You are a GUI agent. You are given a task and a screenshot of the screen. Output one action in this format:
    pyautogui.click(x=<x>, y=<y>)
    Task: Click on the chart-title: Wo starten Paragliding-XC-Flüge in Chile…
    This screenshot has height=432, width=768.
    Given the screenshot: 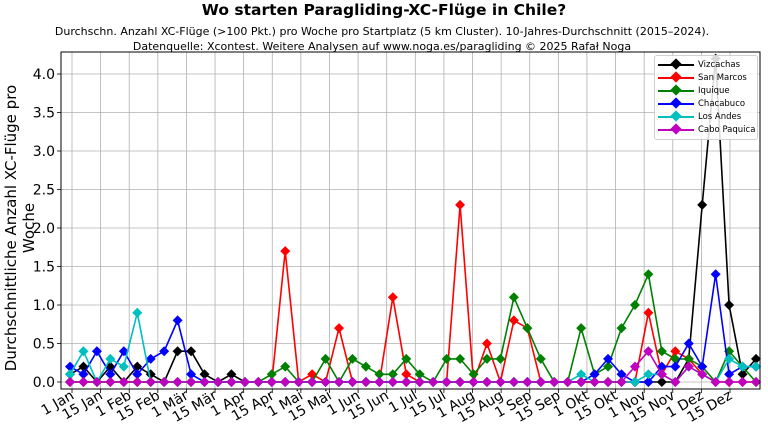 What is the action you would take?
    pyautogui.click(x=384, y=10)
    